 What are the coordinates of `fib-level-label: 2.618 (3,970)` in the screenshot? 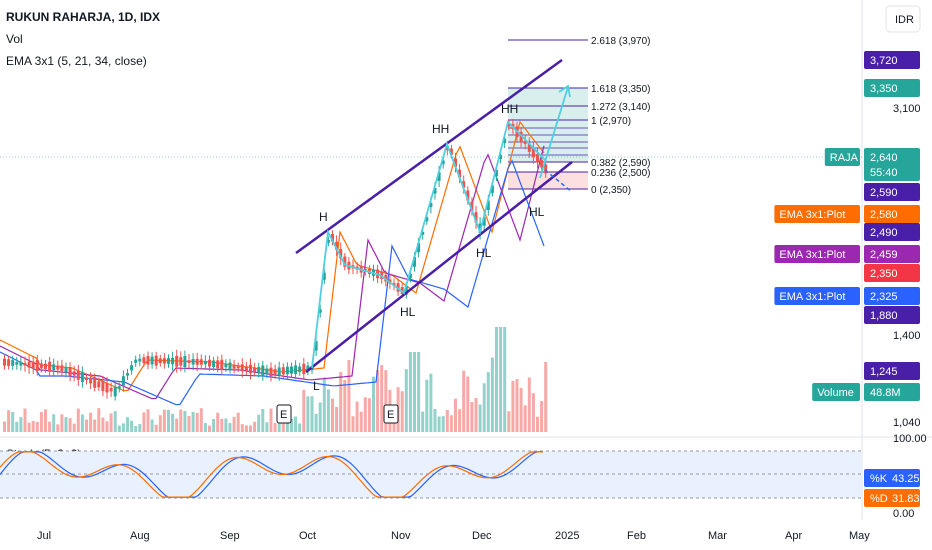 It's located at (621, 41).